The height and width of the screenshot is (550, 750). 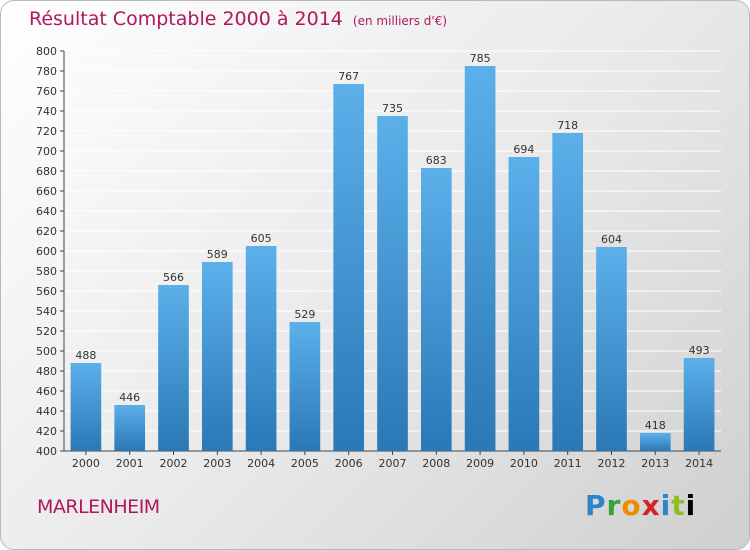 I want to click on bar-2003, so click(x=217, y=356).